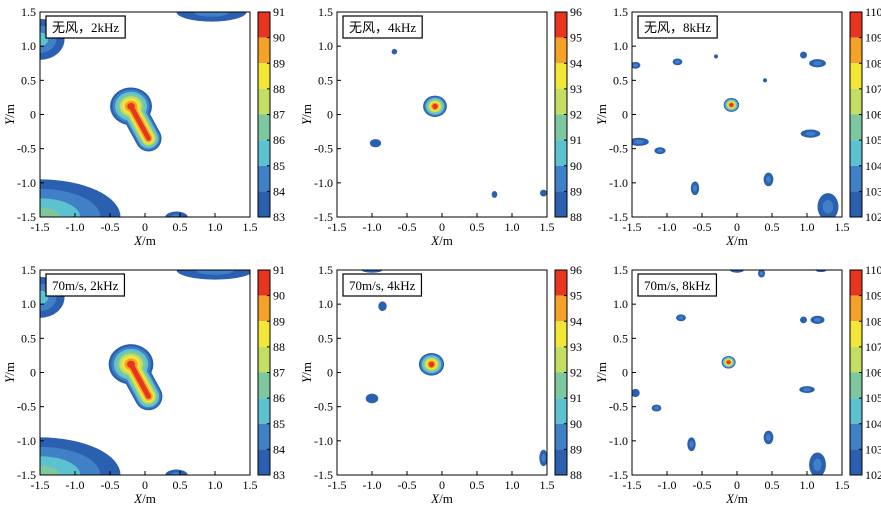  Describe the element at coordinates (75, 485) in the screenshot. I see `x-tick-label: -1.0` at that location.